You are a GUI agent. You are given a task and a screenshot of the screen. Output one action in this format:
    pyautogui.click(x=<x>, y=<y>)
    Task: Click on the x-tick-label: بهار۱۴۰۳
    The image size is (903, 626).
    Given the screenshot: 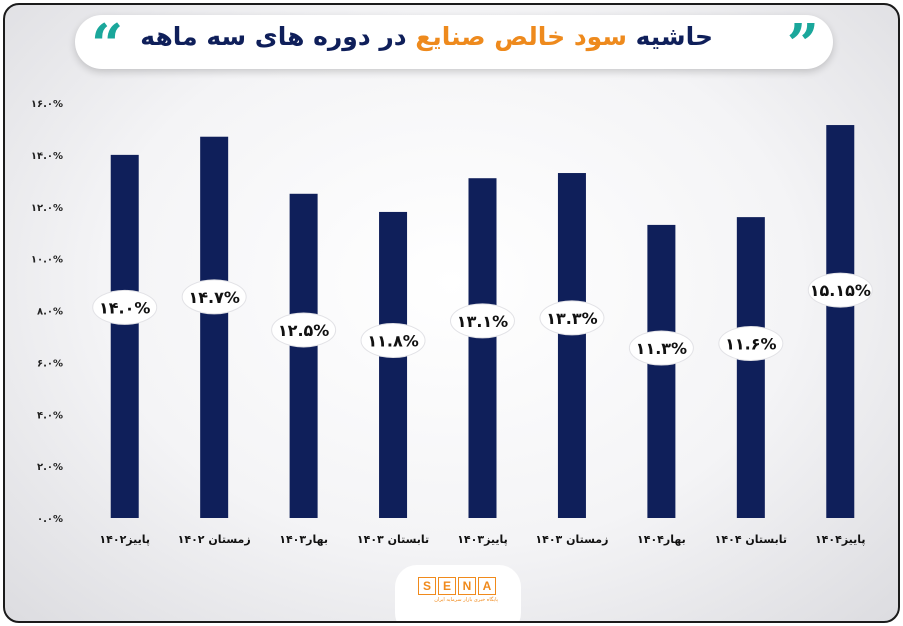 What is the action you would take?
    pyautogui.click(x=303, y=539)
    